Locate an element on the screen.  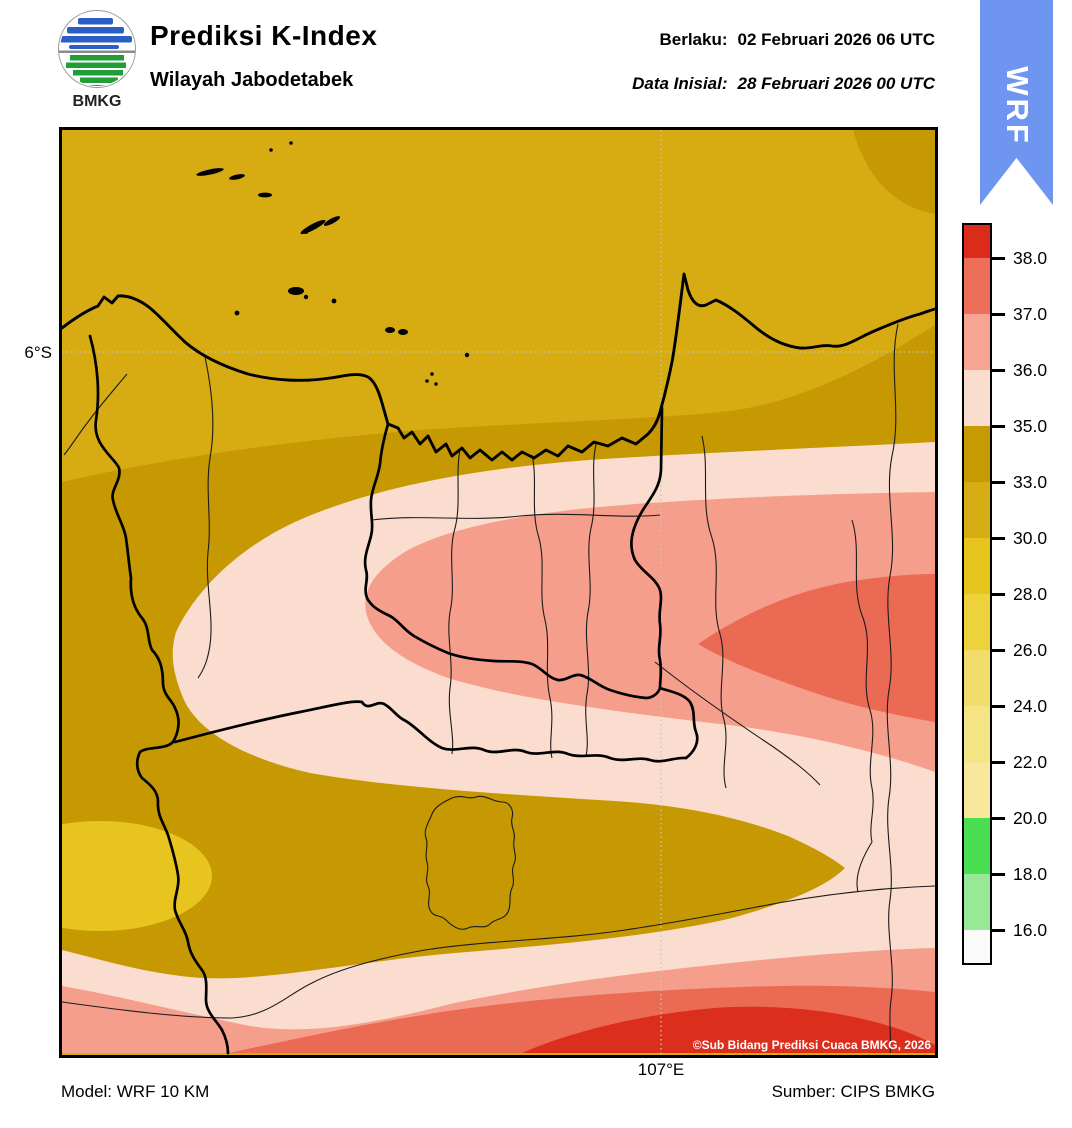
source-label: Sumber: CIPS BMKG is located at coordinates (853, 1091).